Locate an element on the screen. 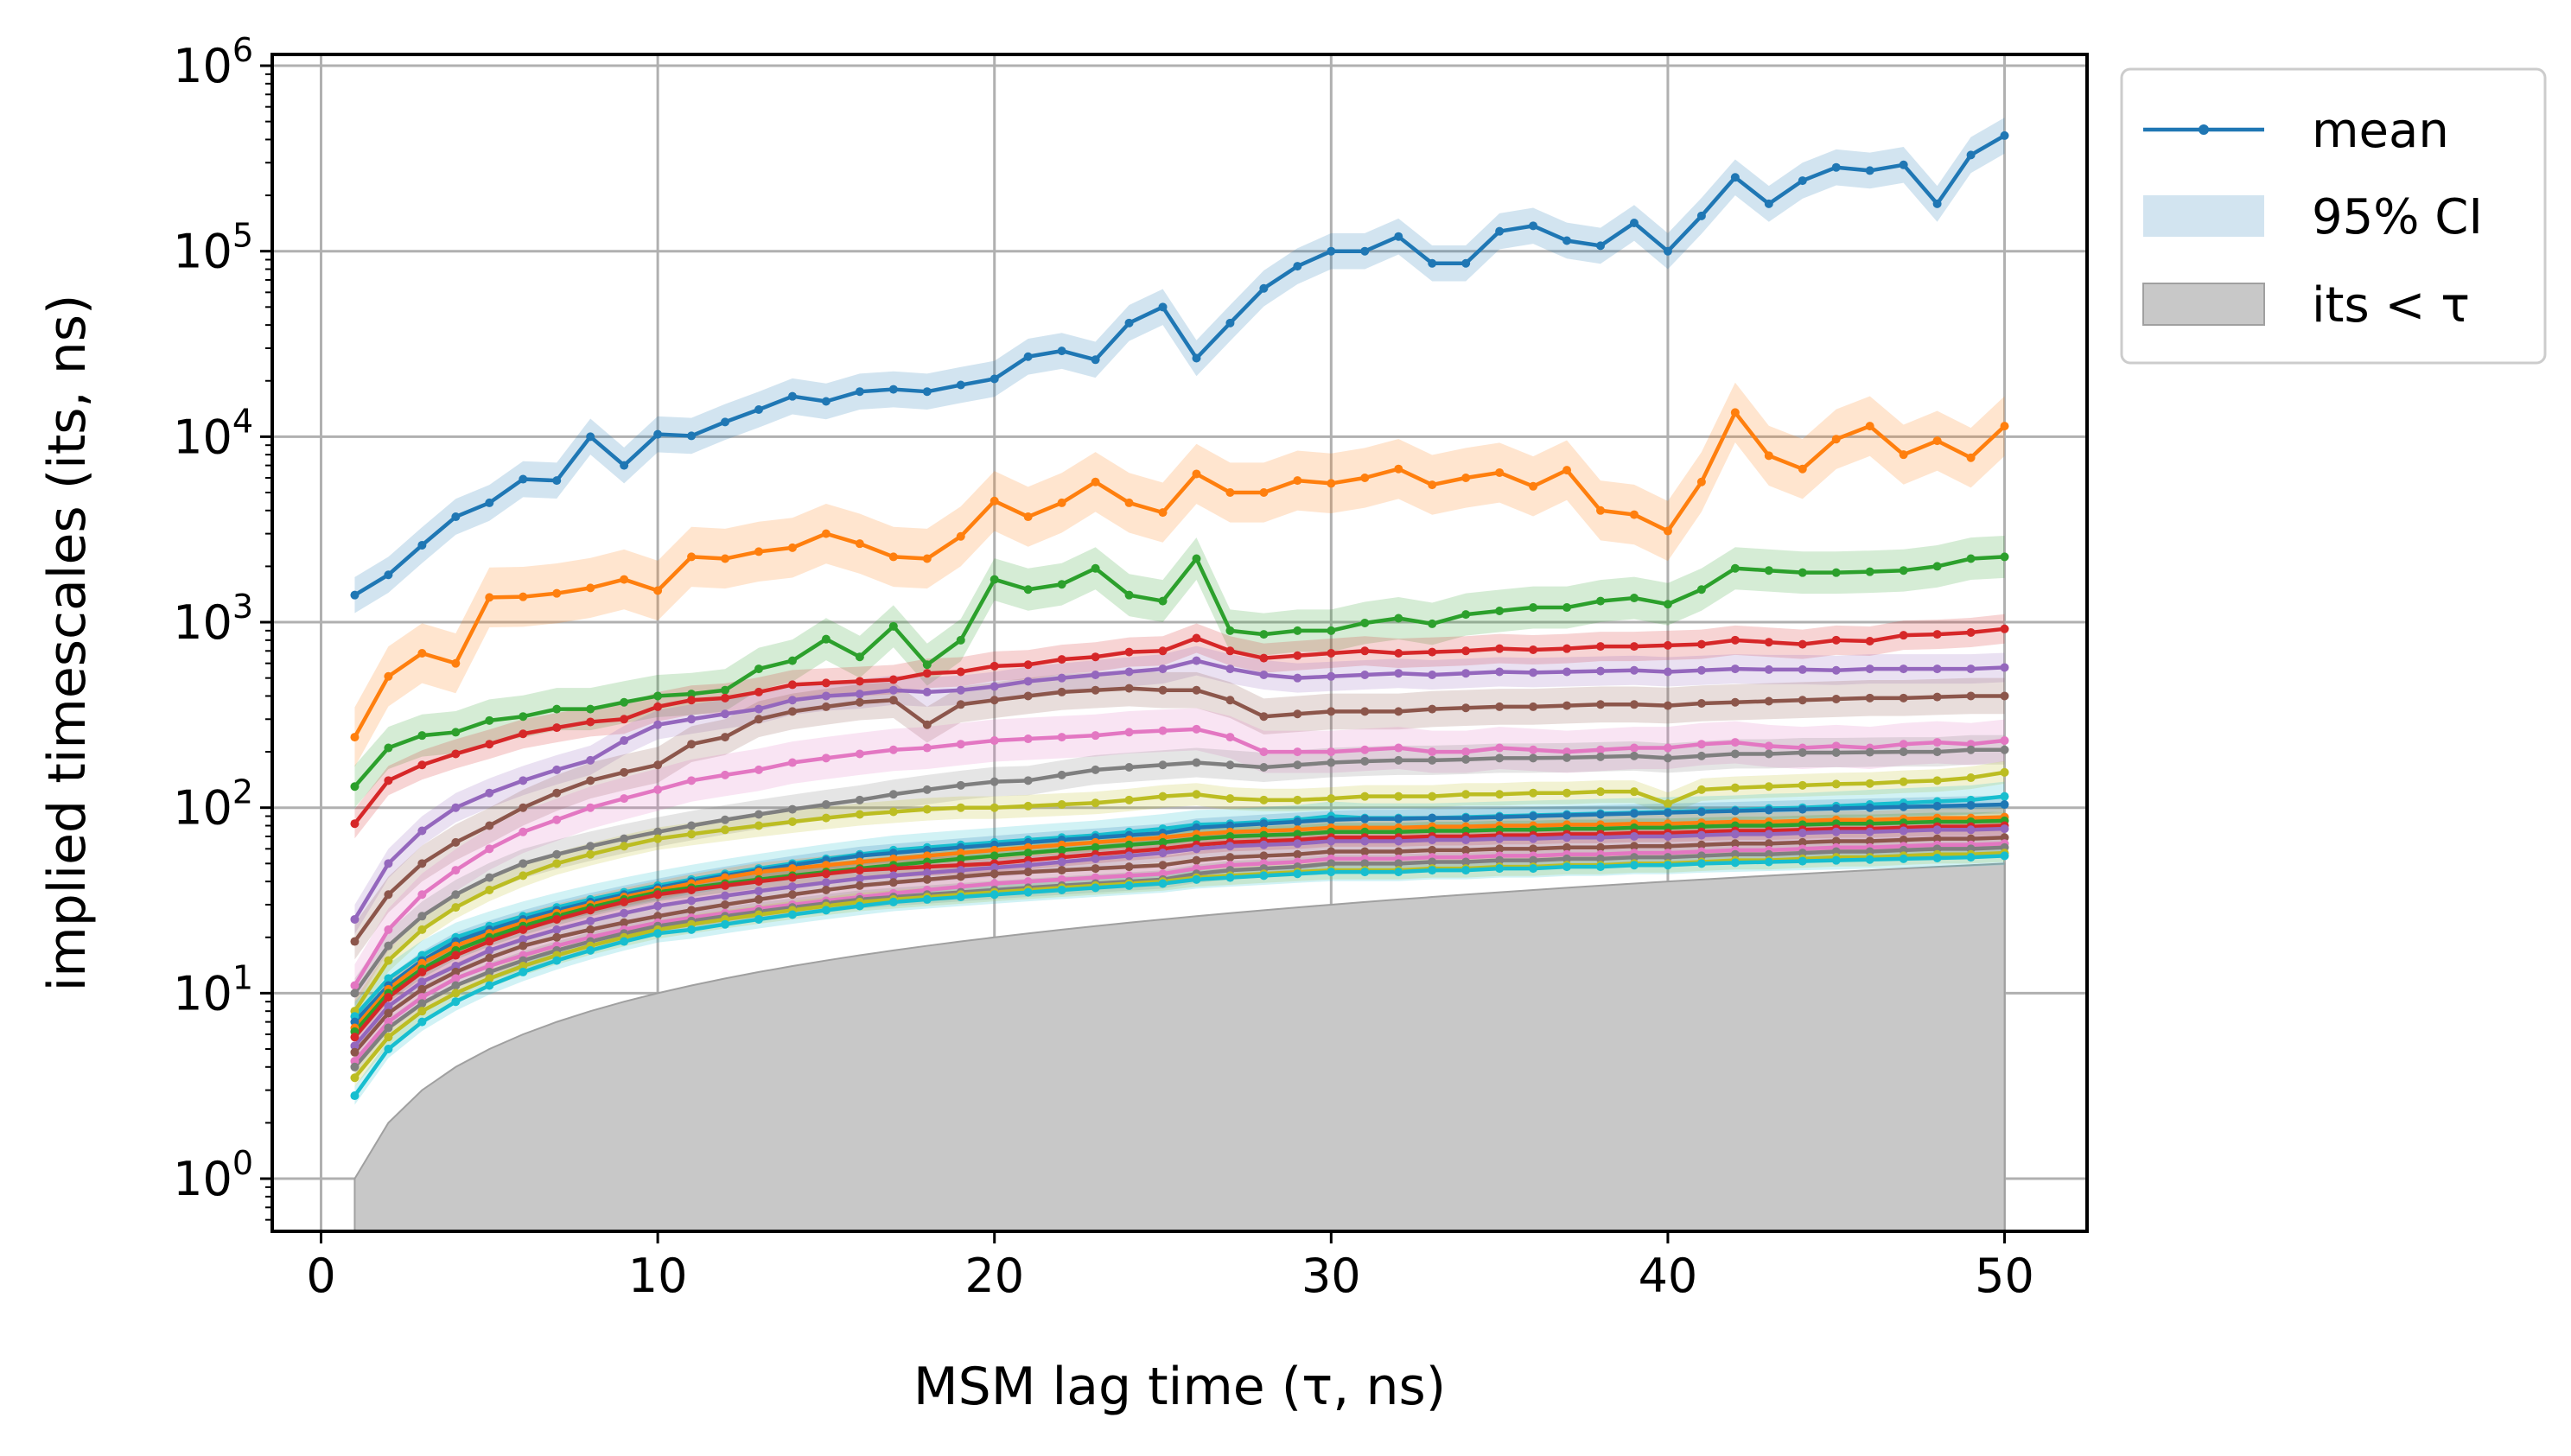 The width and height of the screenshot is (2571, 1456). y-tick-label: 100 is located at coordinates (213, 1175).